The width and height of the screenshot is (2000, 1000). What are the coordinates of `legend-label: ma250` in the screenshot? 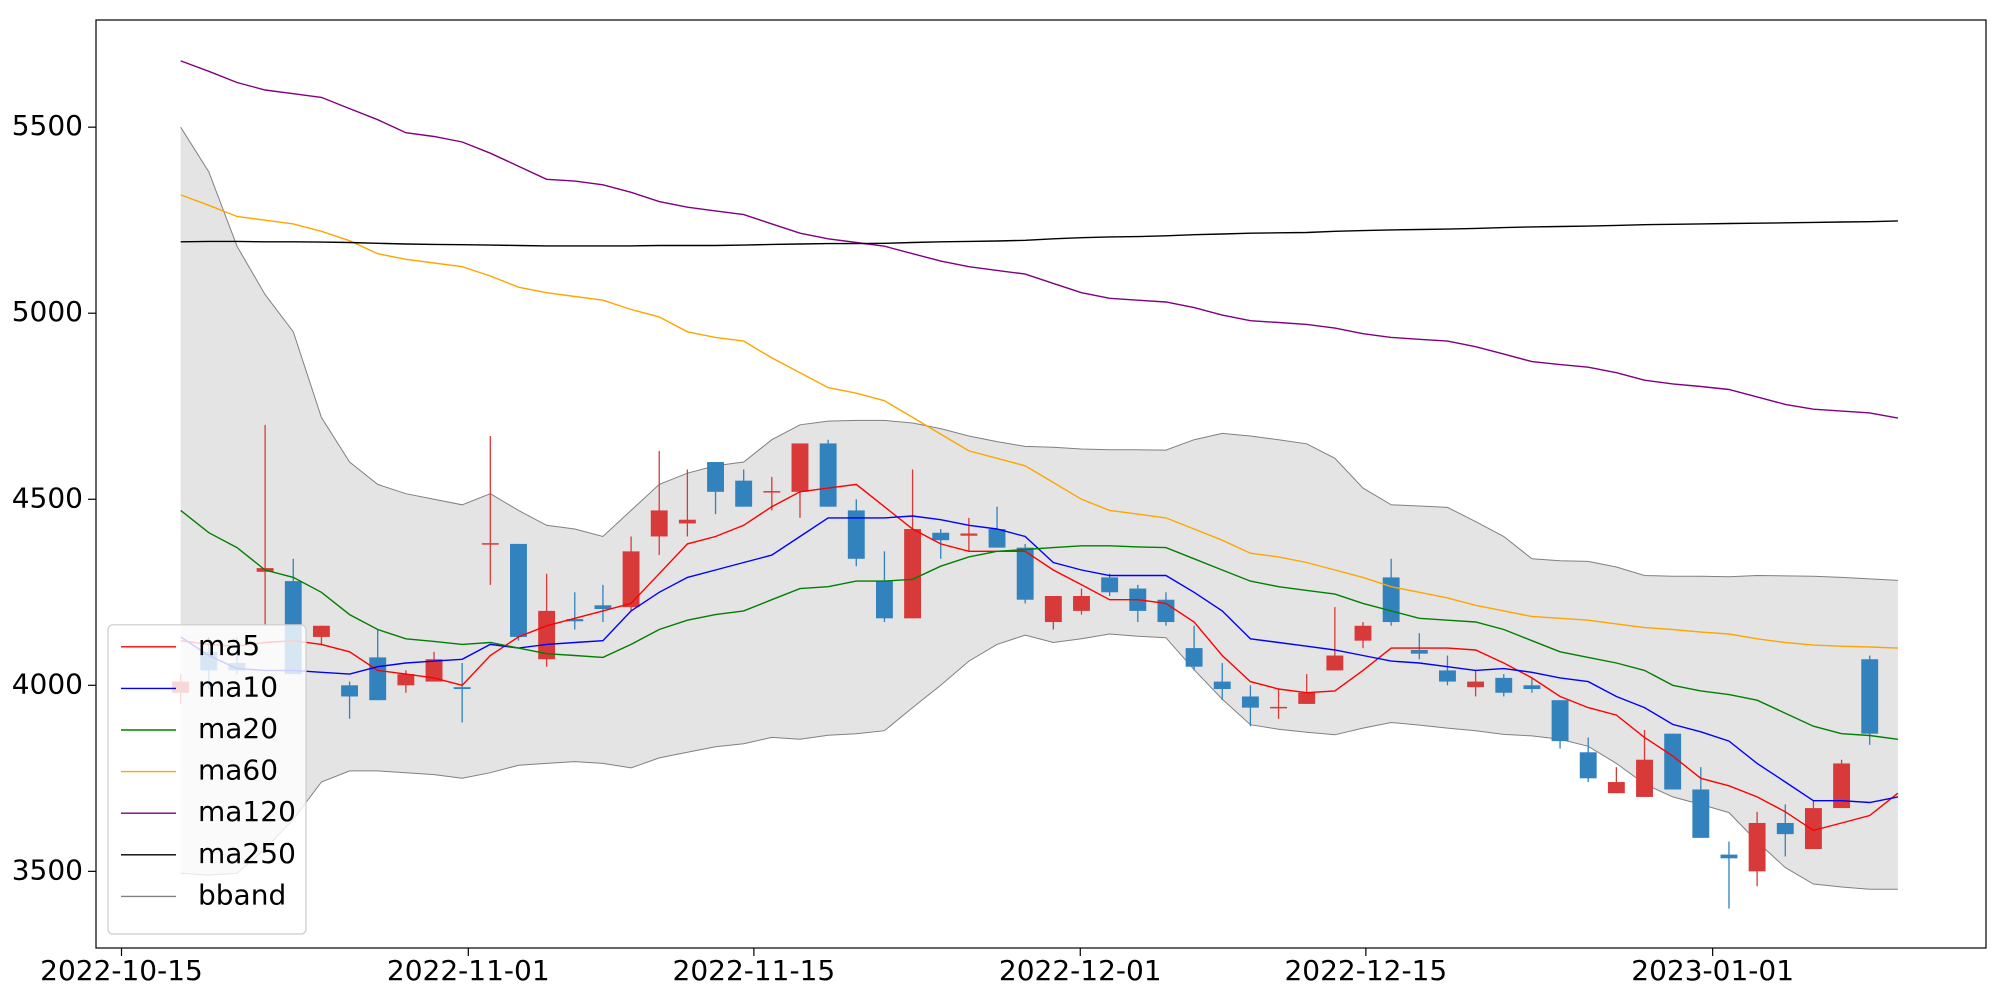 It's located at (247, 853).